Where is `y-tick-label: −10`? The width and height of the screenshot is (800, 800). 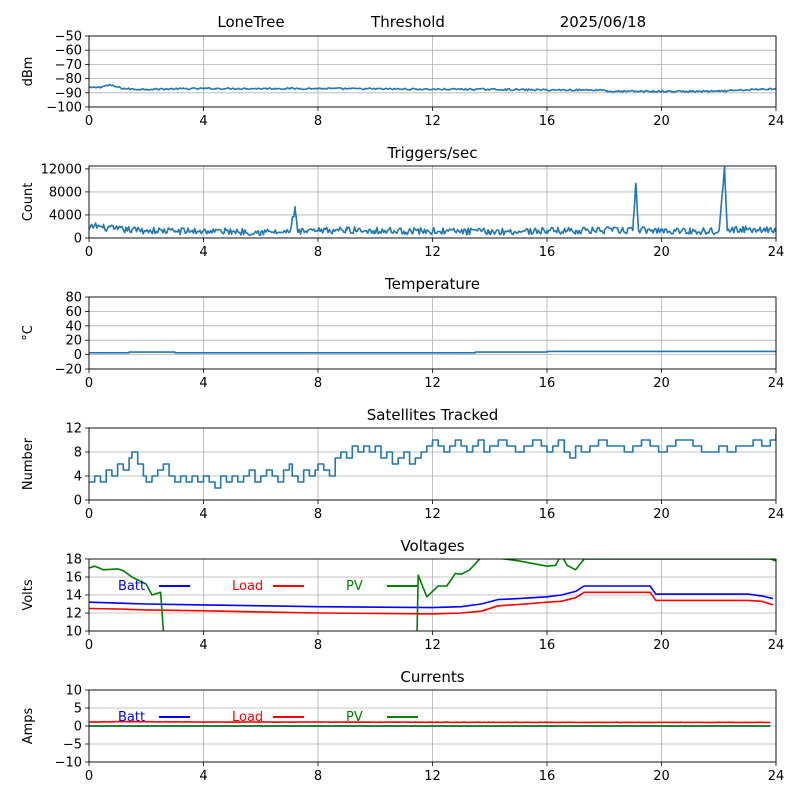
y-tick-label: −10 is located at coordinates (68, 763).